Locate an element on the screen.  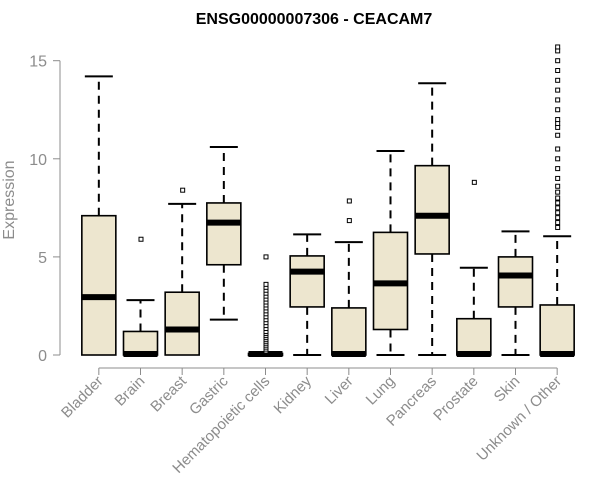
x-tick-label: Kidney is located at coordinates (293, 394).